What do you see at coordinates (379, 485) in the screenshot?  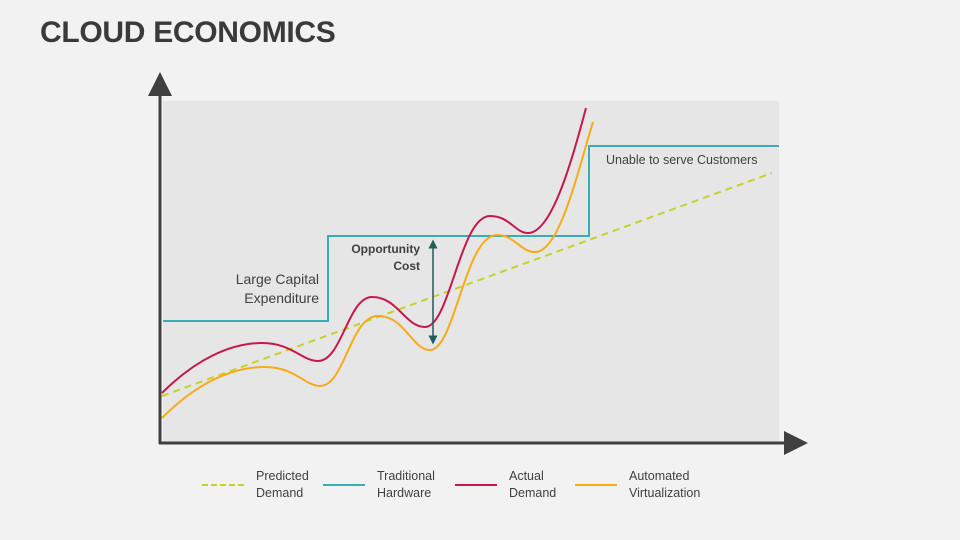 I see `legend-traditional-hardware: Traditional Hardware` at bounding box center [379, 485].